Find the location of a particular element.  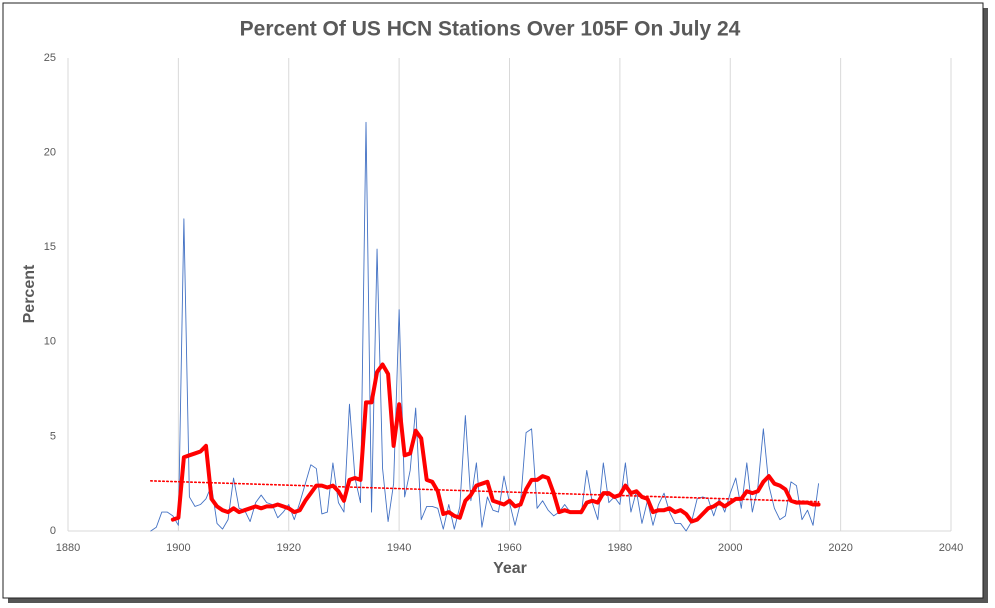

x-tick-label: 2040 is located at coordinates (951, 548).